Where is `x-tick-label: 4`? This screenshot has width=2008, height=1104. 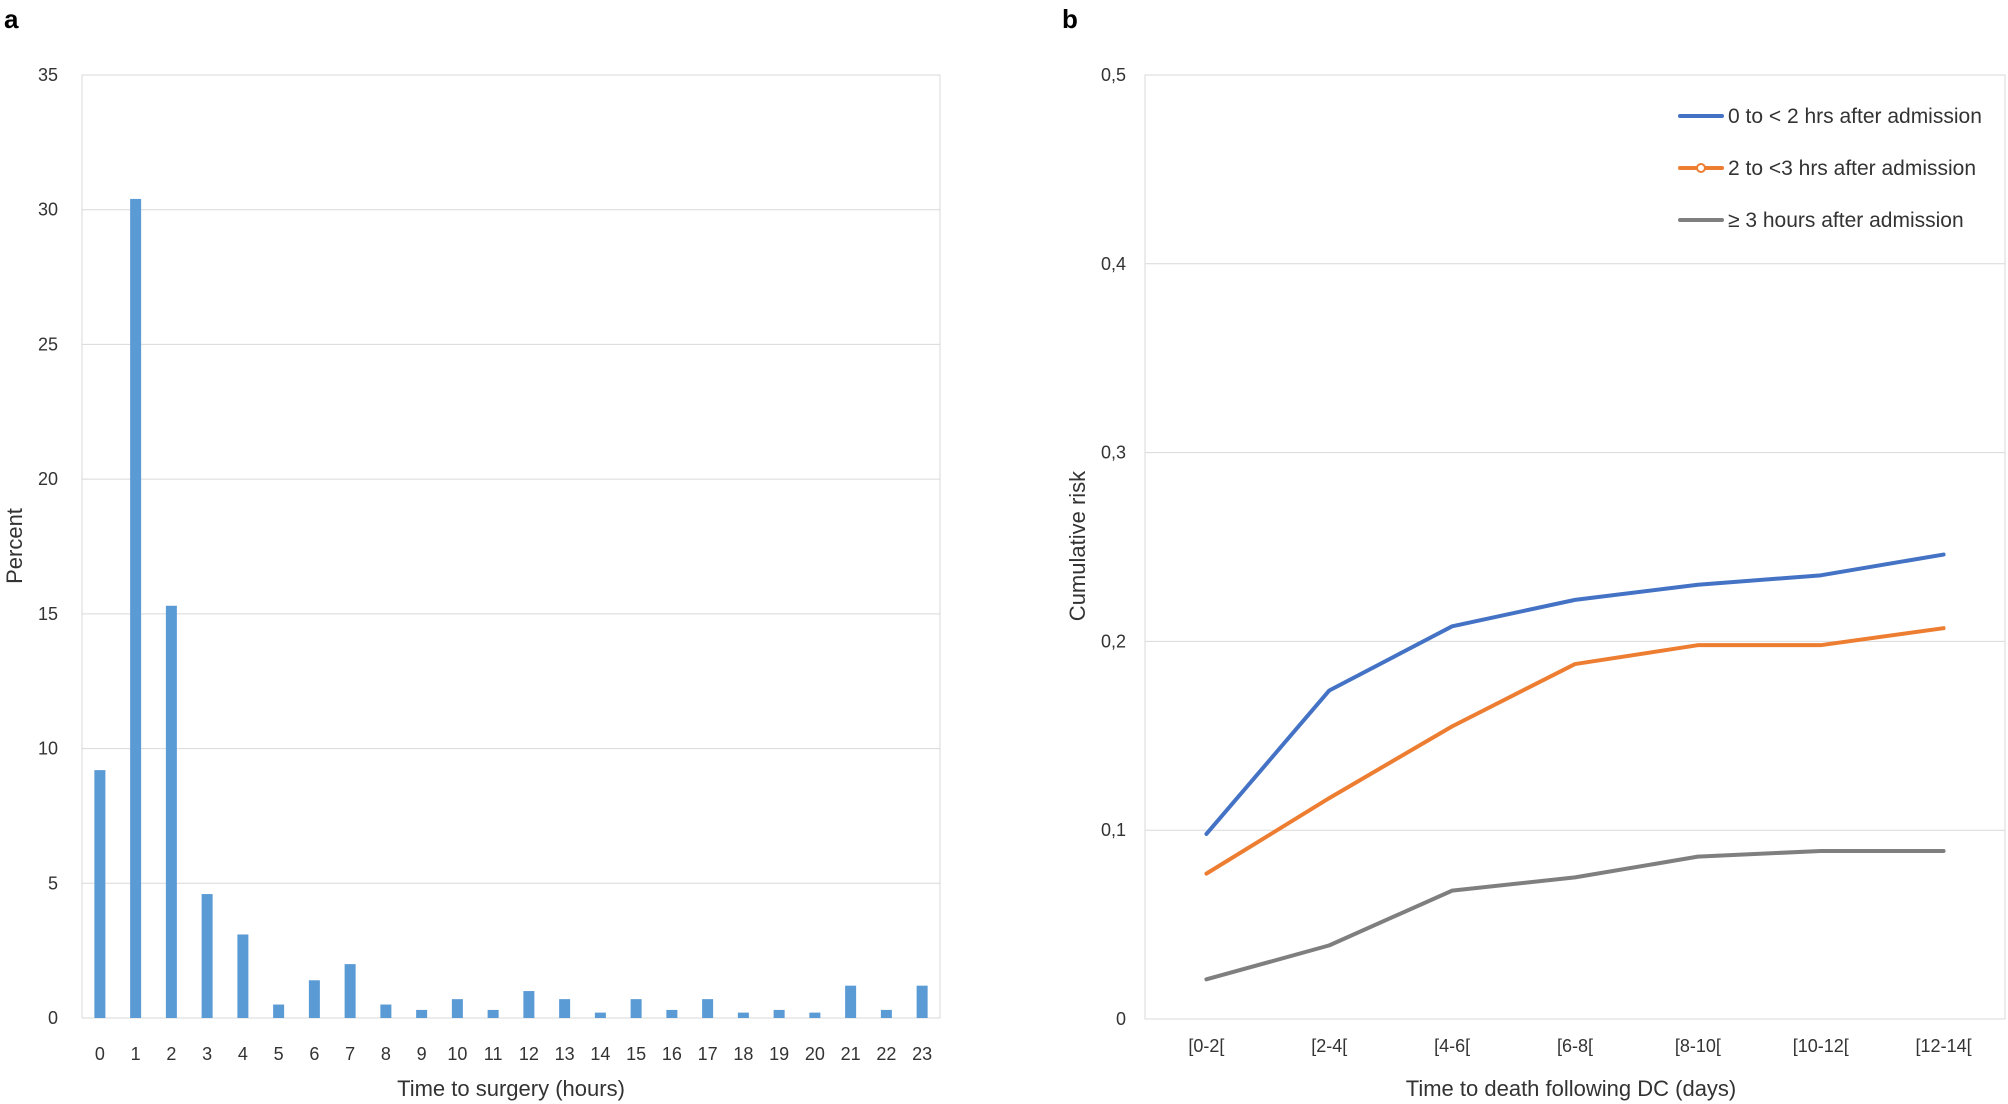
x-tick-label: 4 is located at coordinates (243, 1054).